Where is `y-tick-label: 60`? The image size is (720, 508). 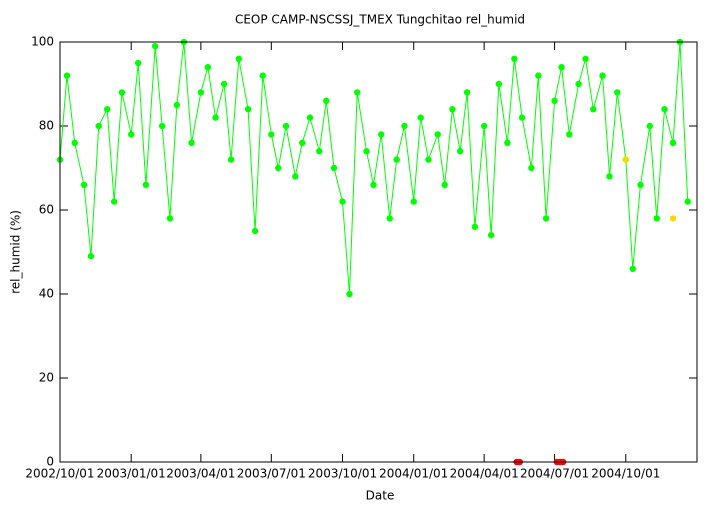 y-tick-label: 60 is located at coordinates (46, 210).